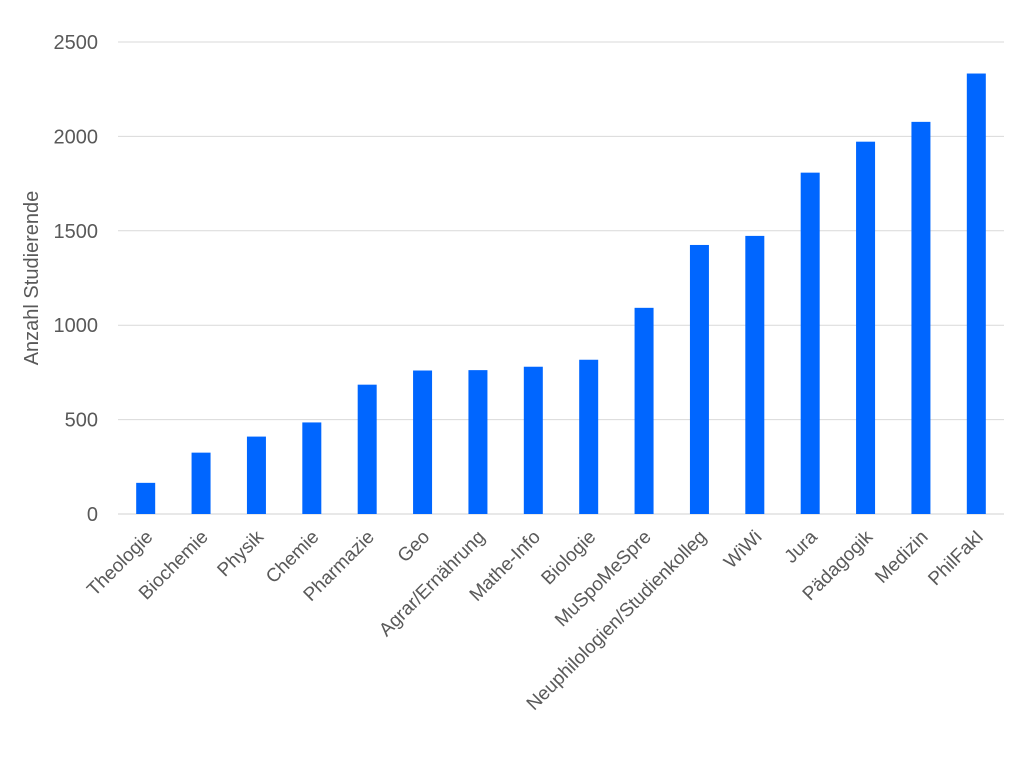 This screenshot has height=769, width=1024. I want to click on y-axis-tick-labels: 0 500 1000 1500 2000 2500, so click(76, 279).